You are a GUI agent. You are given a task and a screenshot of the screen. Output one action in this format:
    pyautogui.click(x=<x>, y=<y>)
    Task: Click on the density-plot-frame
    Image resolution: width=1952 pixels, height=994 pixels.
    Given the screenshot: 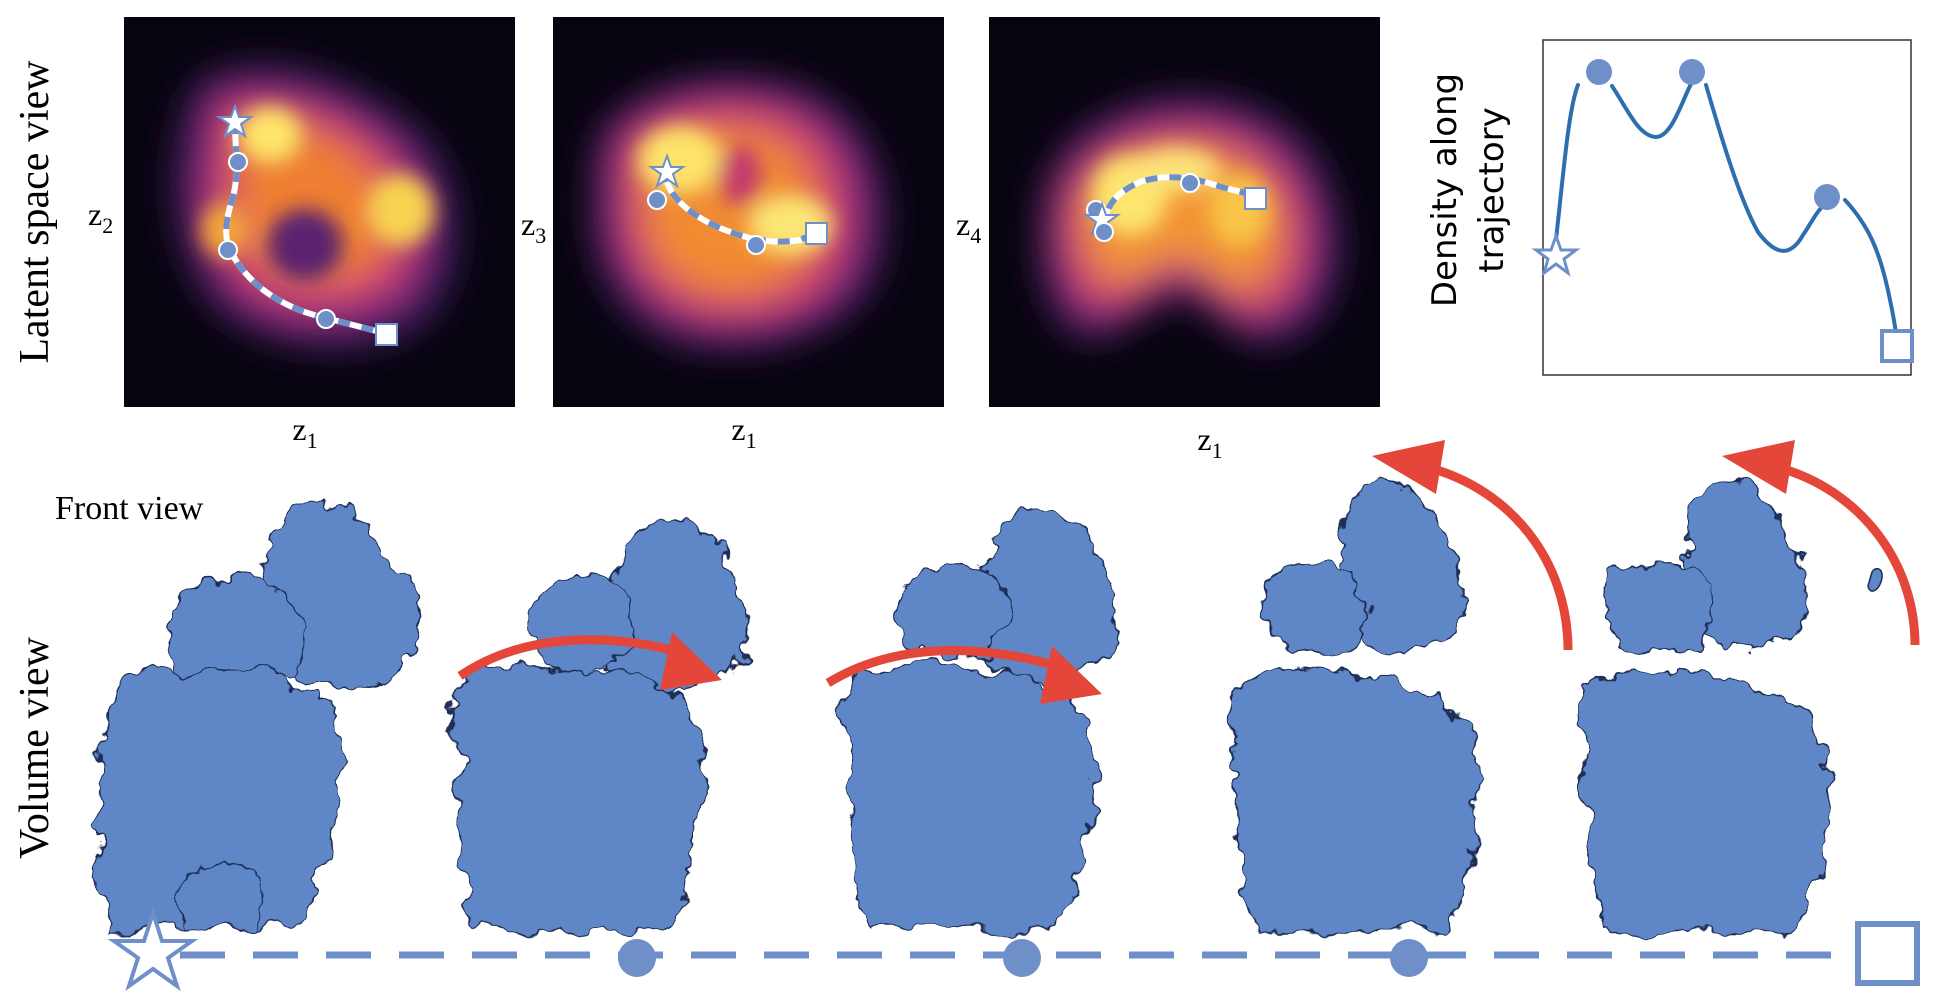 What is the action you would take?
    pyautogui.click(x=1727, y=207)
    